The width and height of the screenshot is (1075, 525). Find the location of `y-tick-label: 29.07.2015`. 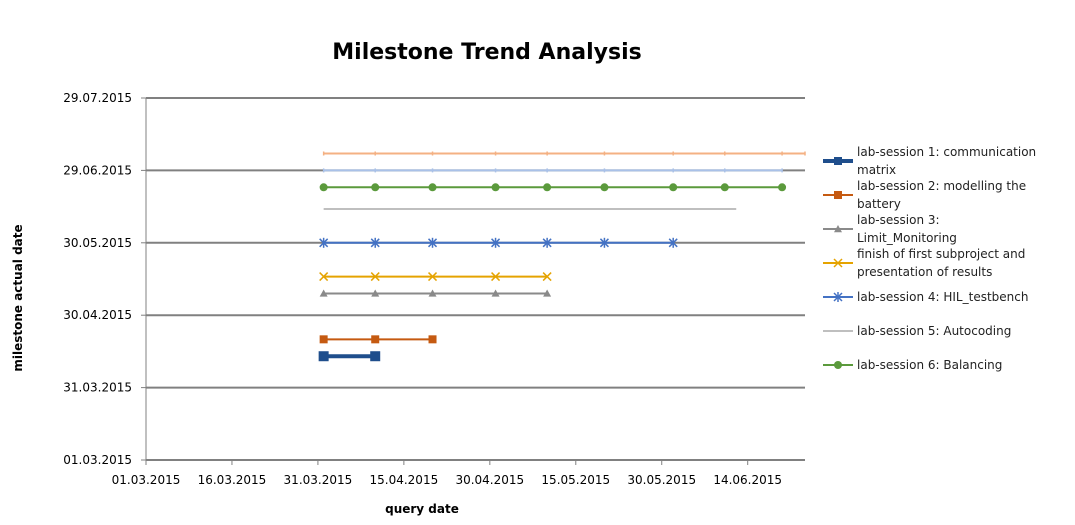

y-tick-label: 29.07.2015 is located at coordinates (97, 98).